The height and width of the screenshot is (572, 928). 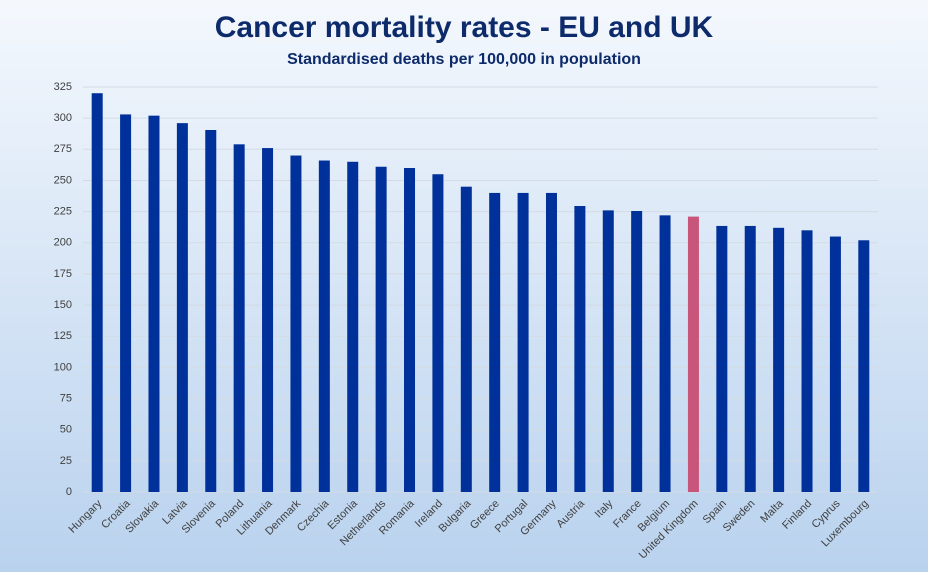 What do you see at coordinates (63, 243) in the screenshot?
I see `y-tick-label: 200` at bounding box center [63, 243].